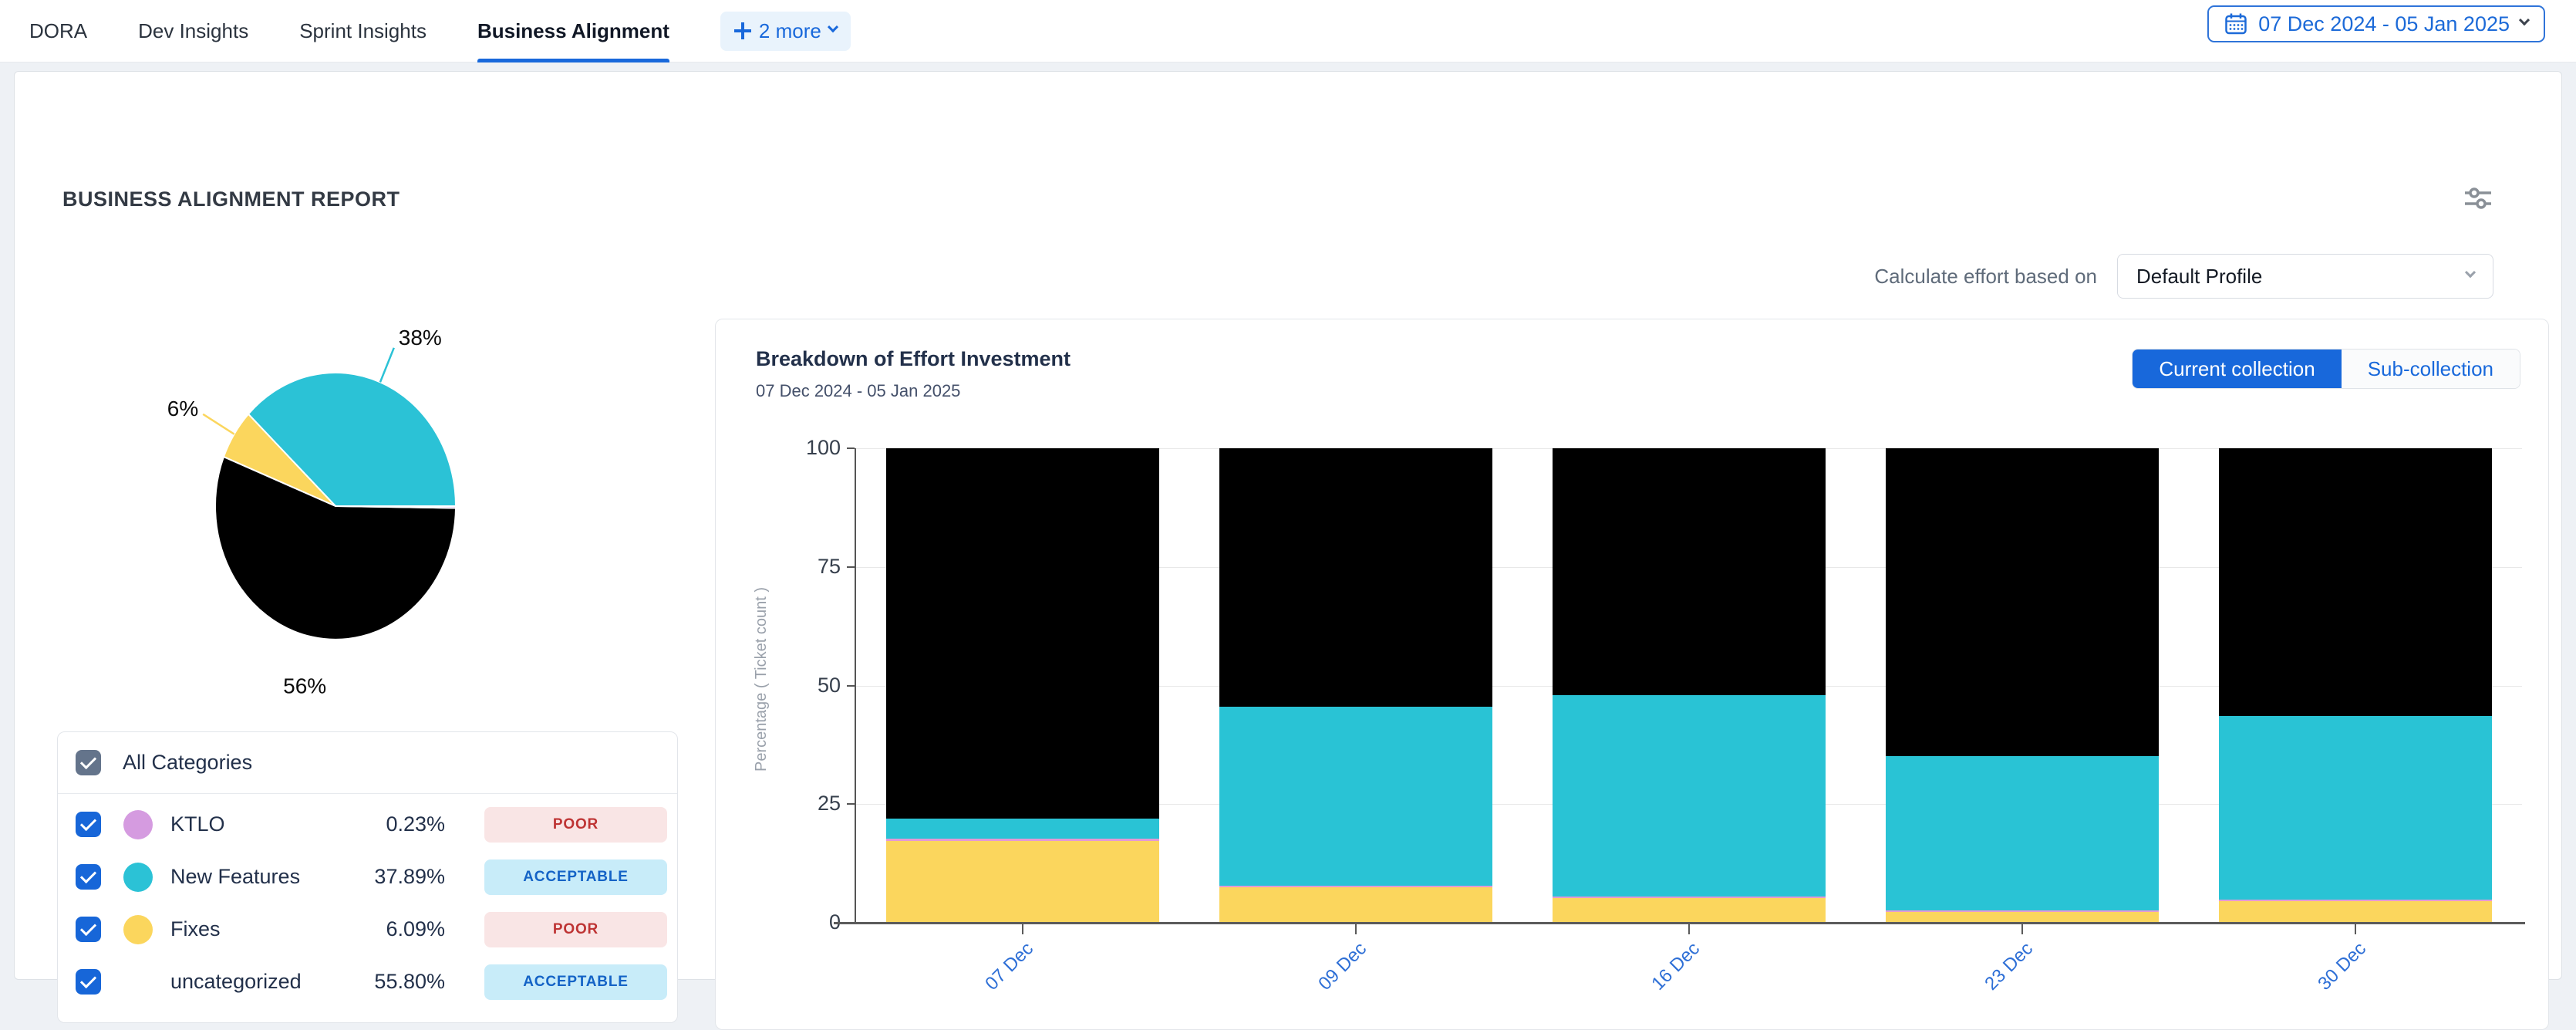  What do you see at coordinates (823, 447) in the screenshot?
I see `y-axis-label: 100` at bounding box center [823, 447].